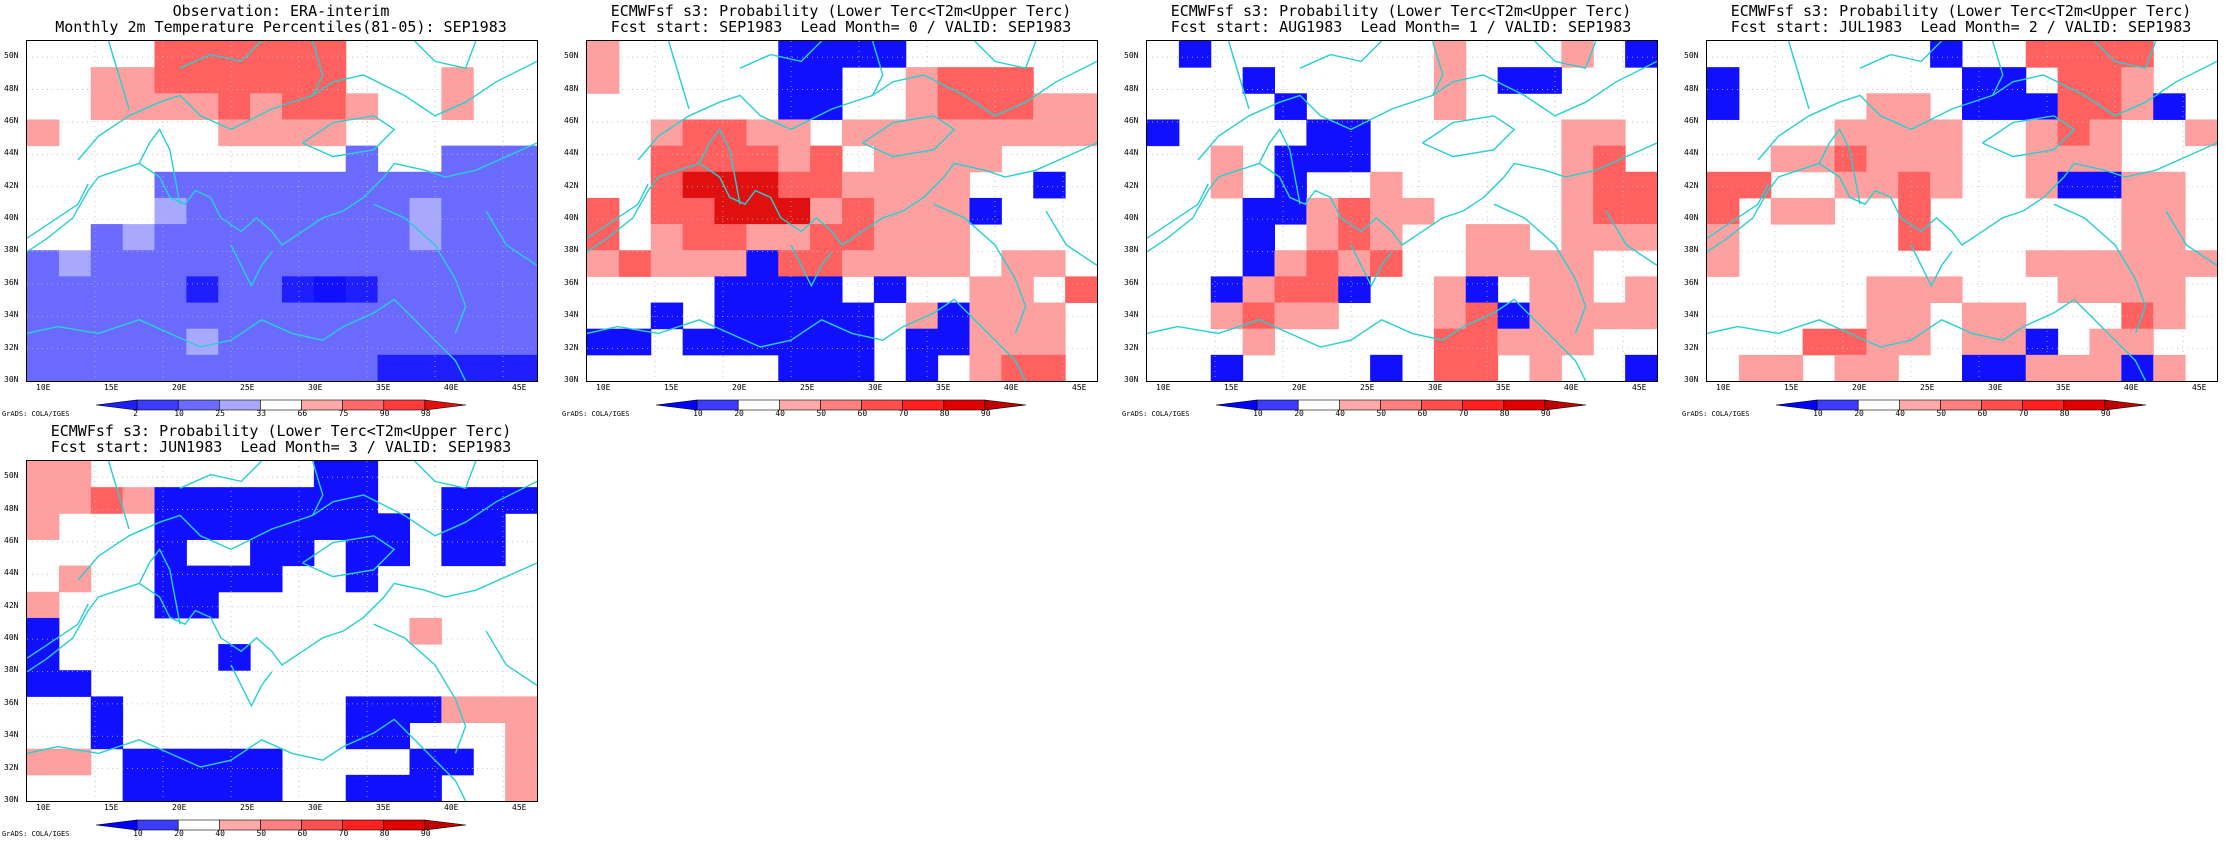 The width and height of the screenshot is (2240, 842). Describe the element at coordinates (571, 315) in the screenshot. I see `lat-tick-label: 34N` at that location.